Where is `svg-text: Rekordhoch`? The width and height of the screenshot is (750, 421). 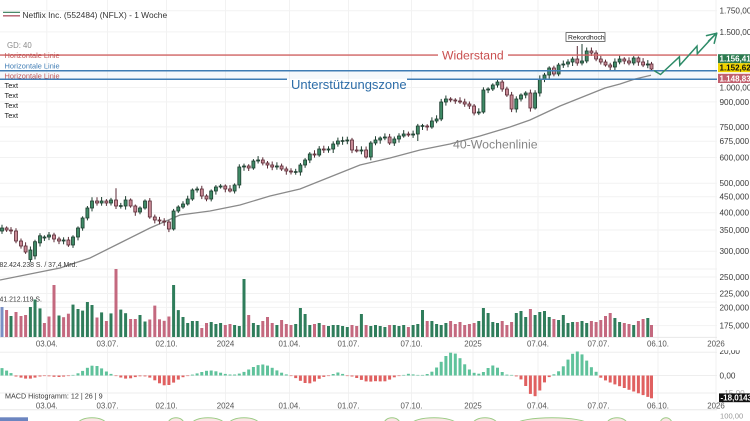 svg-text: Rekordhoch is located at coordinates (586, 37).